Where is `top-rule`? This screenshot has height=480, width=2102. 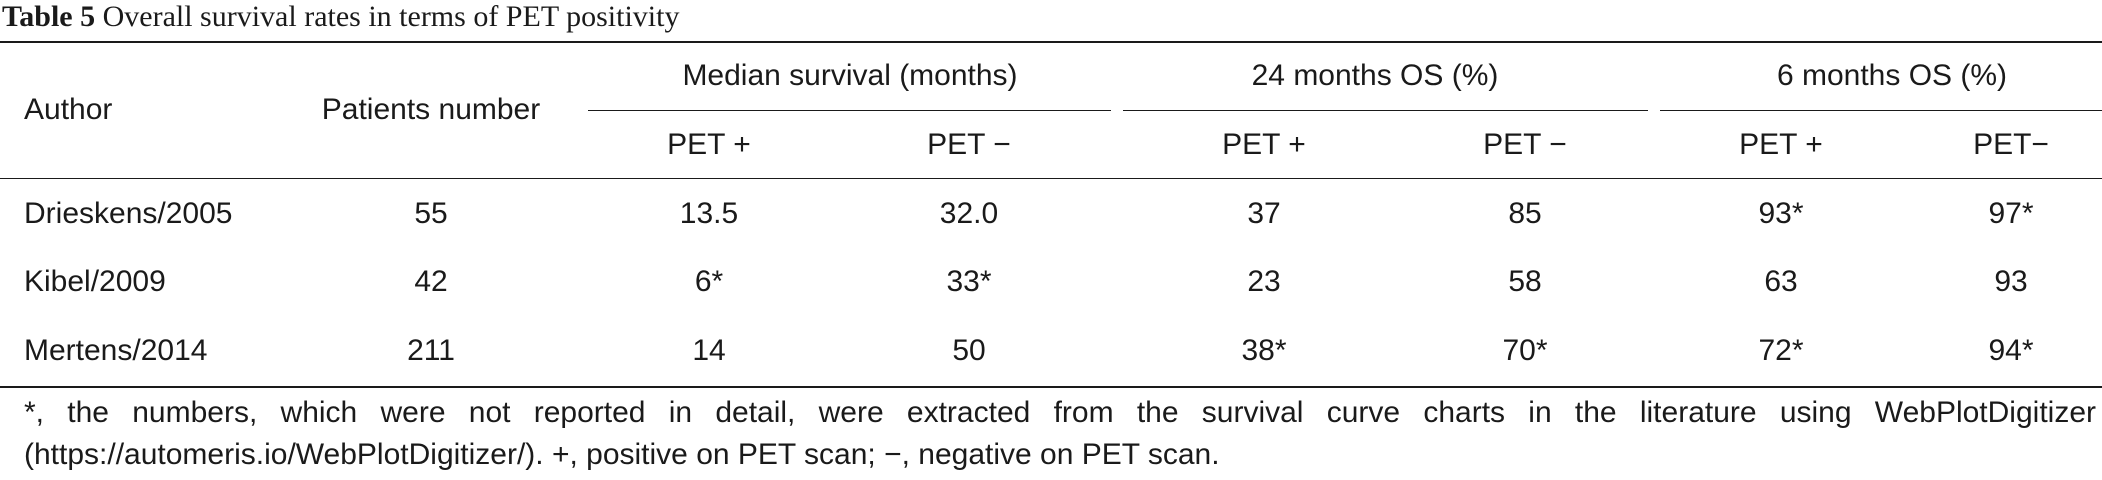
top-rule is located at coordinates (1051, 42).